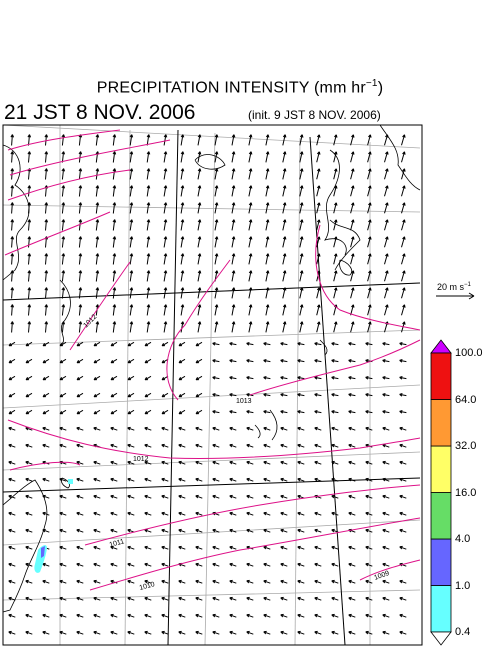  I want to click on reference-vector-unit: m s, so click(457, 287).